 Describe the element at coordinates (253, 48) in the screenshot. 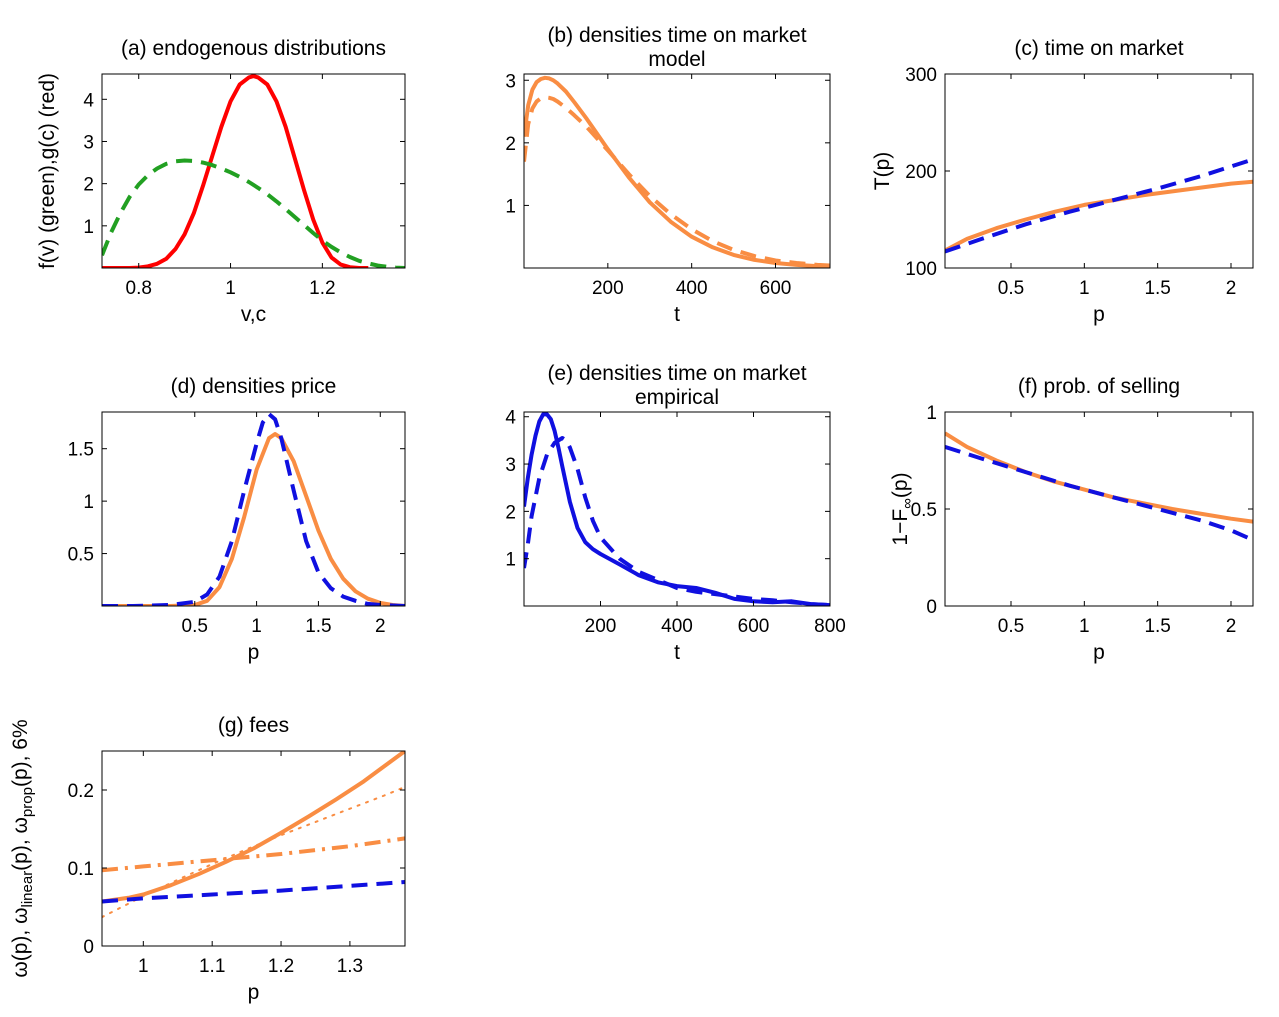

I see `chart-title: (a) endogenous distributions` at that location.